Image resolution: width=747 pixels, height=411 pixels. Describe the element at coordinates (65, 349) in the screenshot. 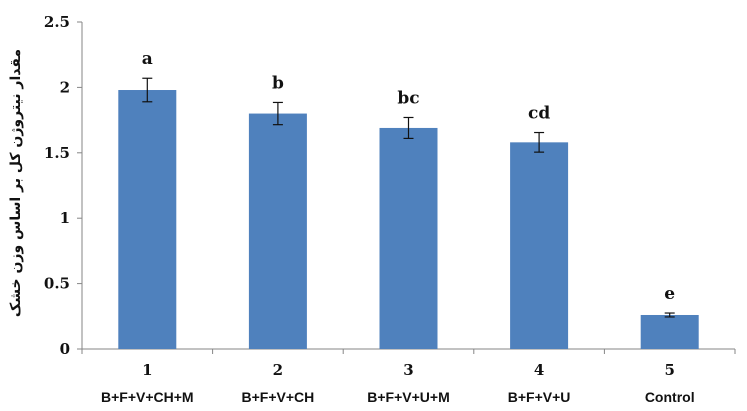

I see `y-tick-label: 0` at that location.